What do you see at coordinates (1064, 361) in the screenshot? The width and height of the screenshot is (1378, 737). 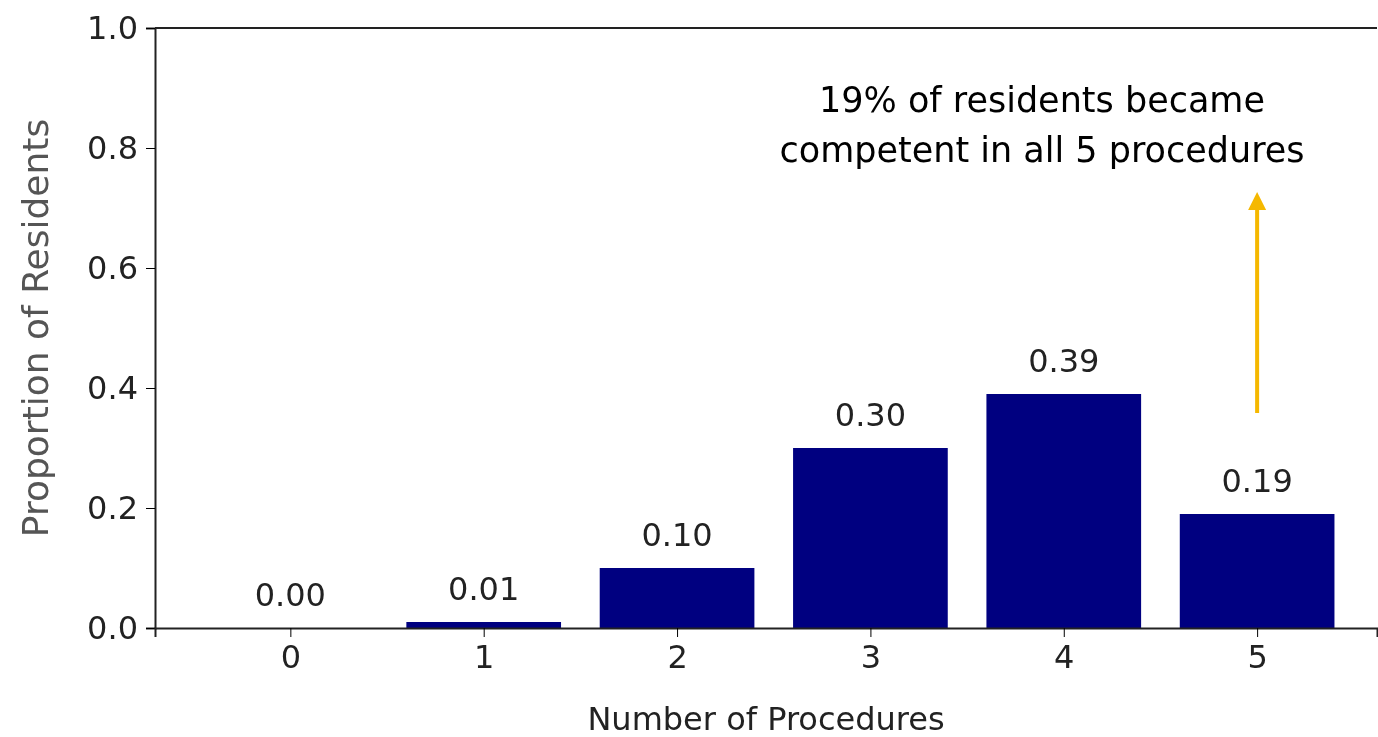 I see `data-label: 0.39` at bounding box center [1064, 361].